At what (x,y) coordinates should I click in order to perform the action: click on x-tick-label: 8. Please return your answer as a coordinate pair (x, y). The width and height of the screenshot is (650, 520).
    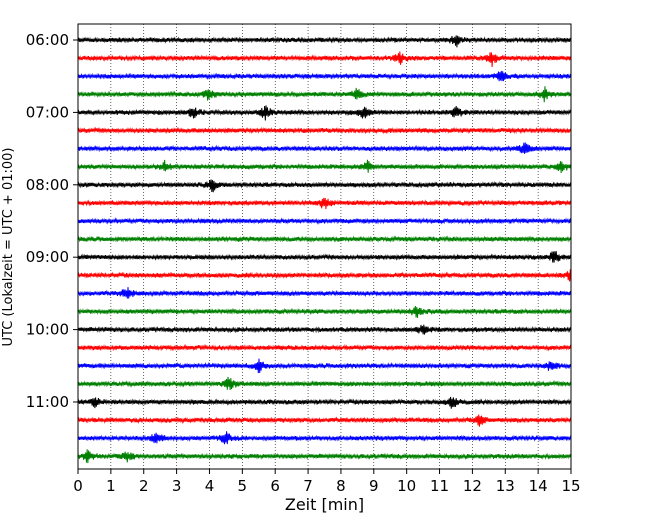
    Looking at the image, I should click on (341, 486).